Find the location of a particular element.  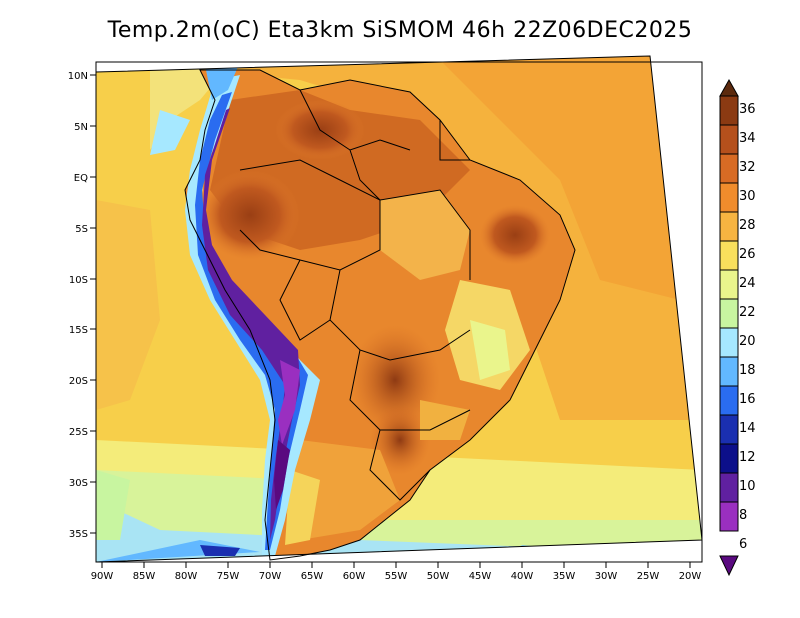

colorbar-top-arrow is located at coordinates (729, 87).